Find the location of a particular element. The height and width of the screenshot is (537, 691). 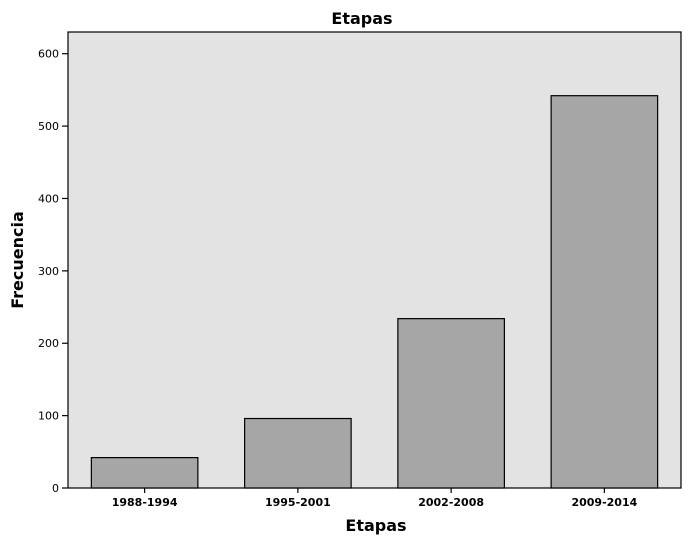

y-tick-label: 100 is located at coordinates (48, 416).